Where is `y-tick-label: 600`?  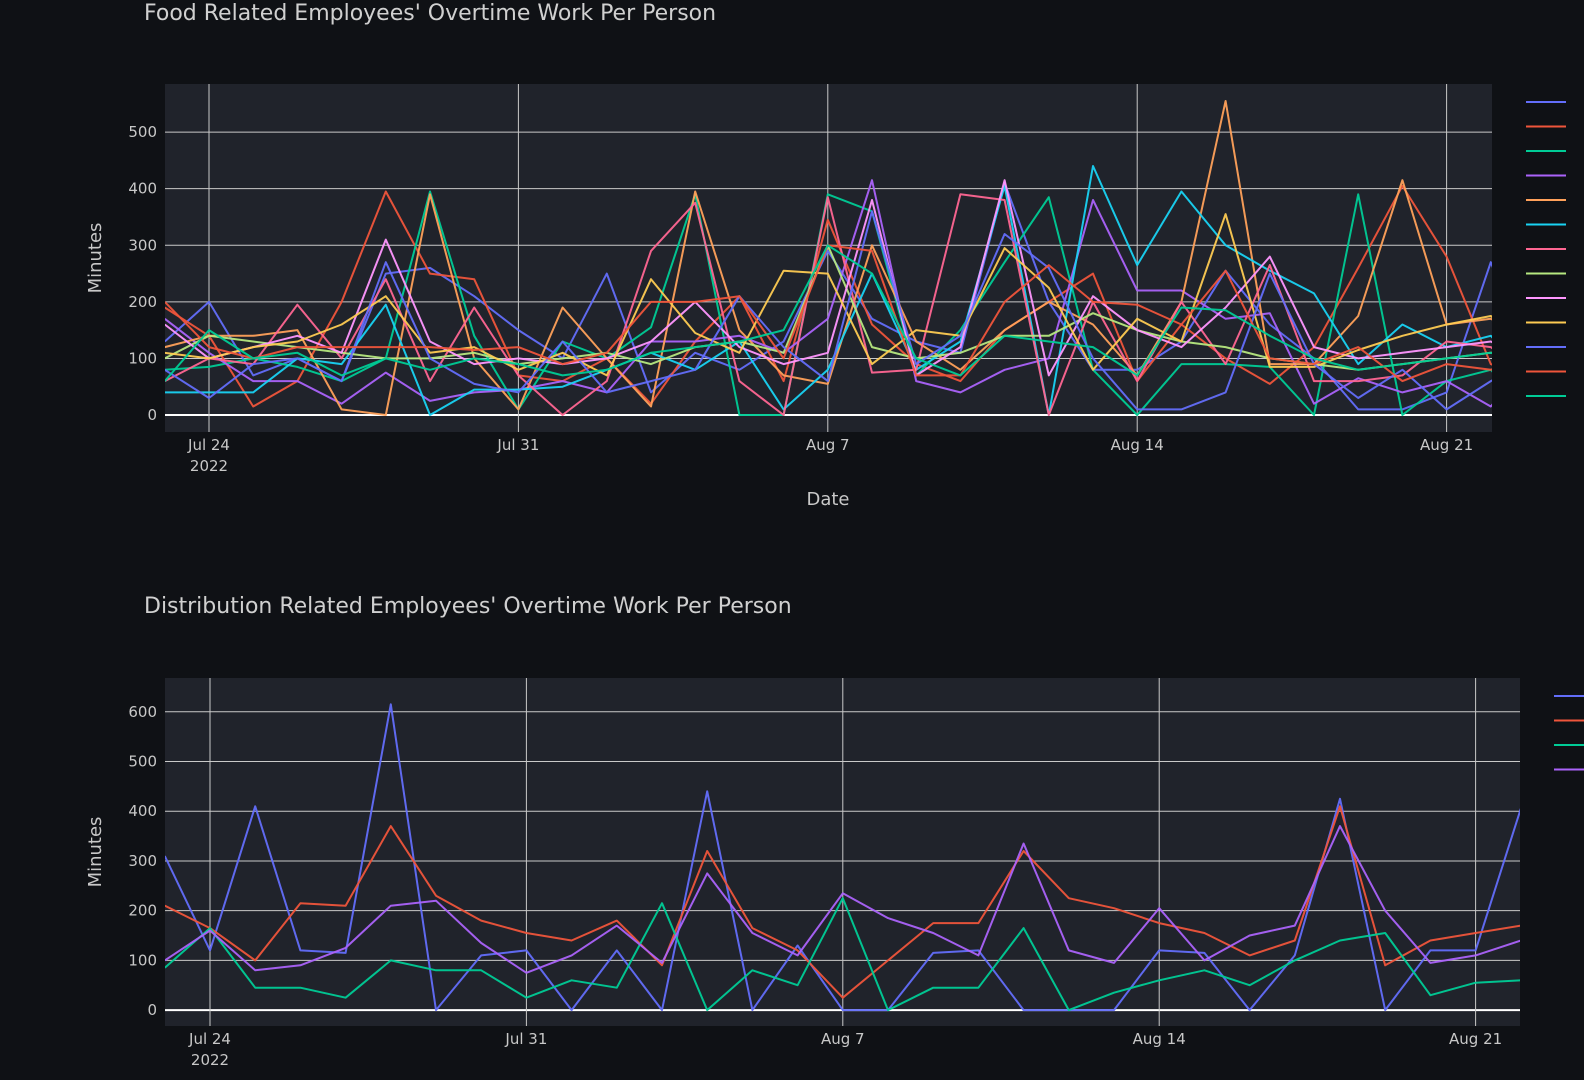 y-tick-label: 600 is located at coordinates (142, 712).